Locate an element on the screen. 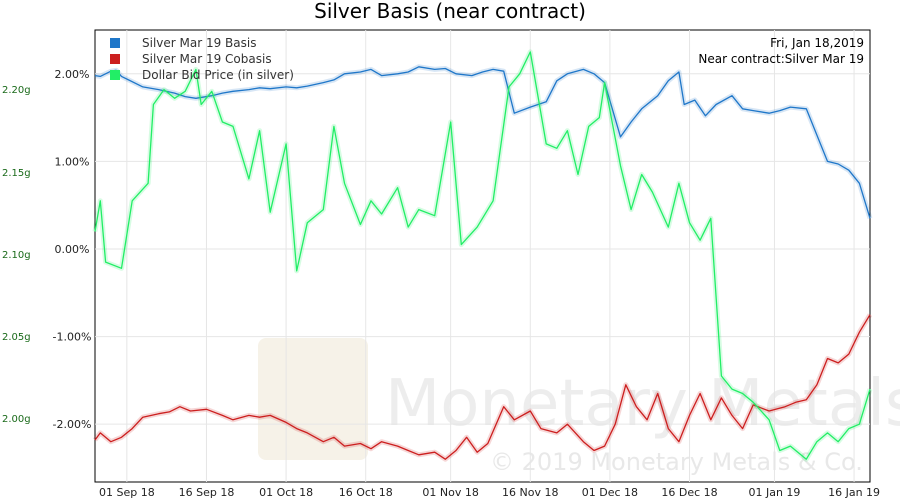 The image size is (900, 500). x-tick-label: 01 Oct 18 is located at coordinates (286, 492).